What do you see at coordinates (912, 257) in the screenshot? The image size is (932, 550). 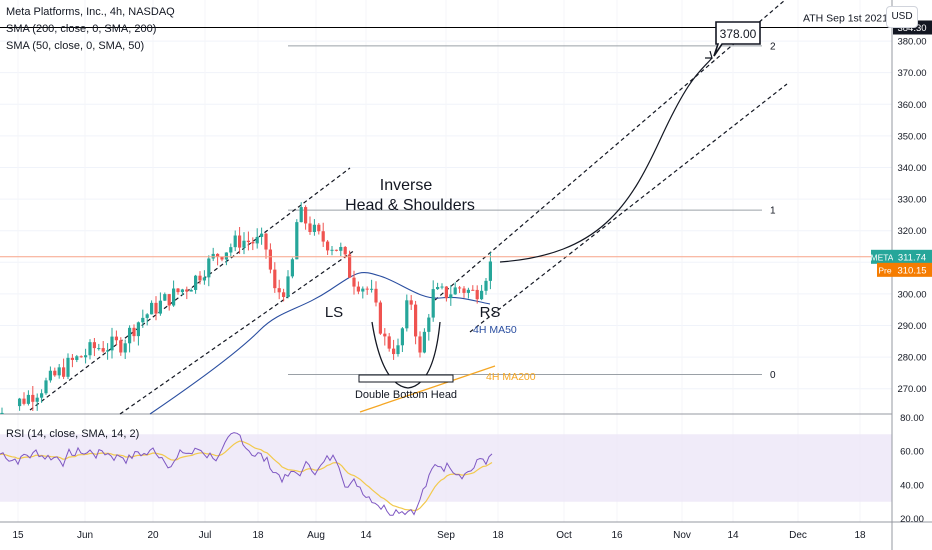 I see `last-price-label: 311.74` at bounding box center [912, 257].